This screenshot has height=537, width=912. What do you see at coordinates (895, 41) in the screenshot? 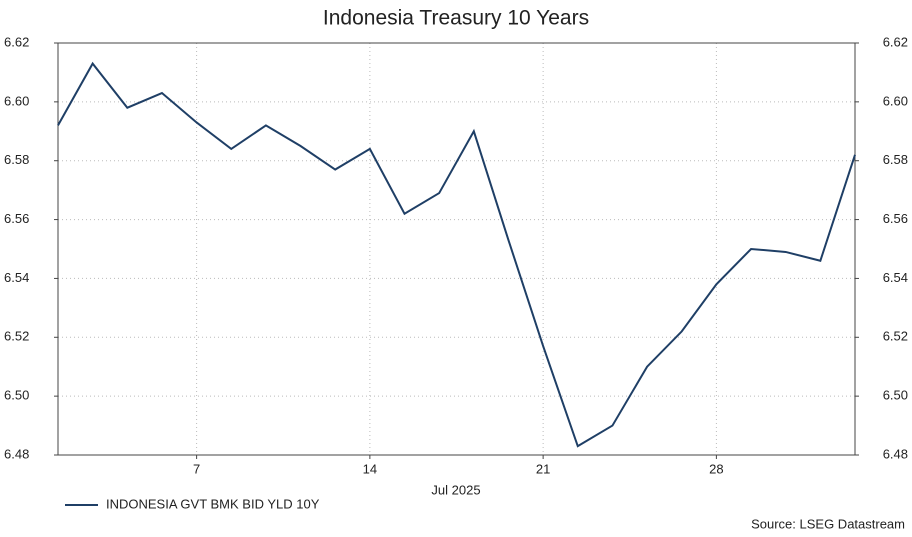
I see `y2-tick-label: 6.62` at bounding box center [895, 41].